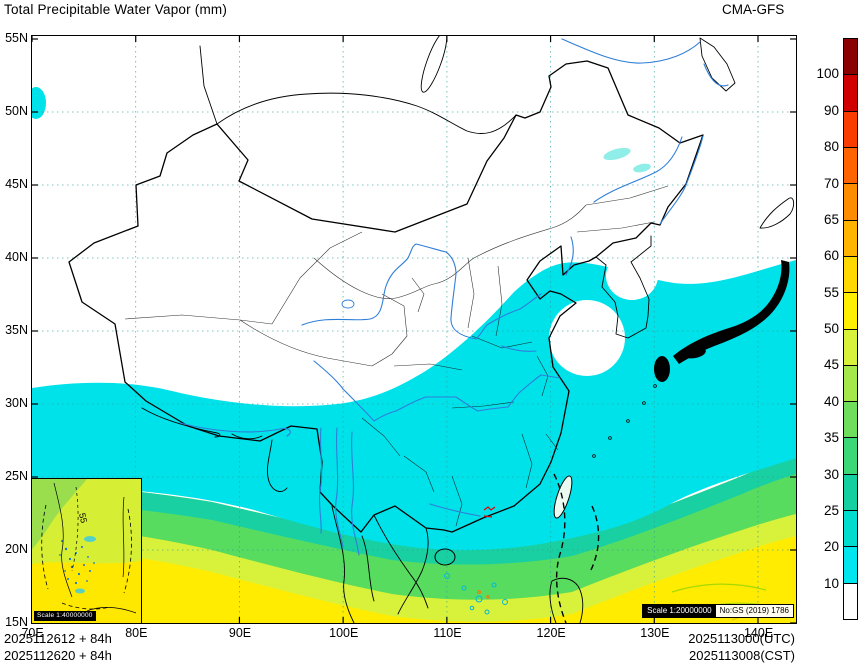 Image resolution: width=860 pixels, height=669 pixels. What do you see at coordinates (631, 51) in the screenshot?
I see `amur-river` at bounding box center [631, 51].